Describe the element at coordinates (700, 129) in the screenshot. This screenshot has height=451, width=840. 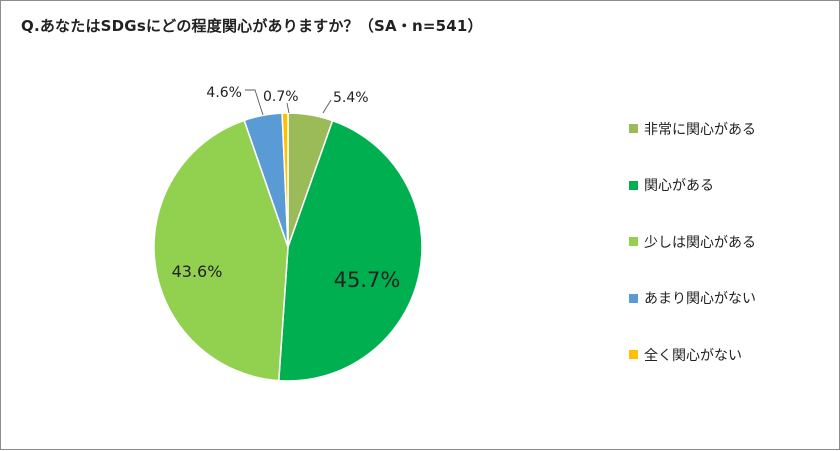
I see `legend-label-1: 非常に関心がある` at that location.